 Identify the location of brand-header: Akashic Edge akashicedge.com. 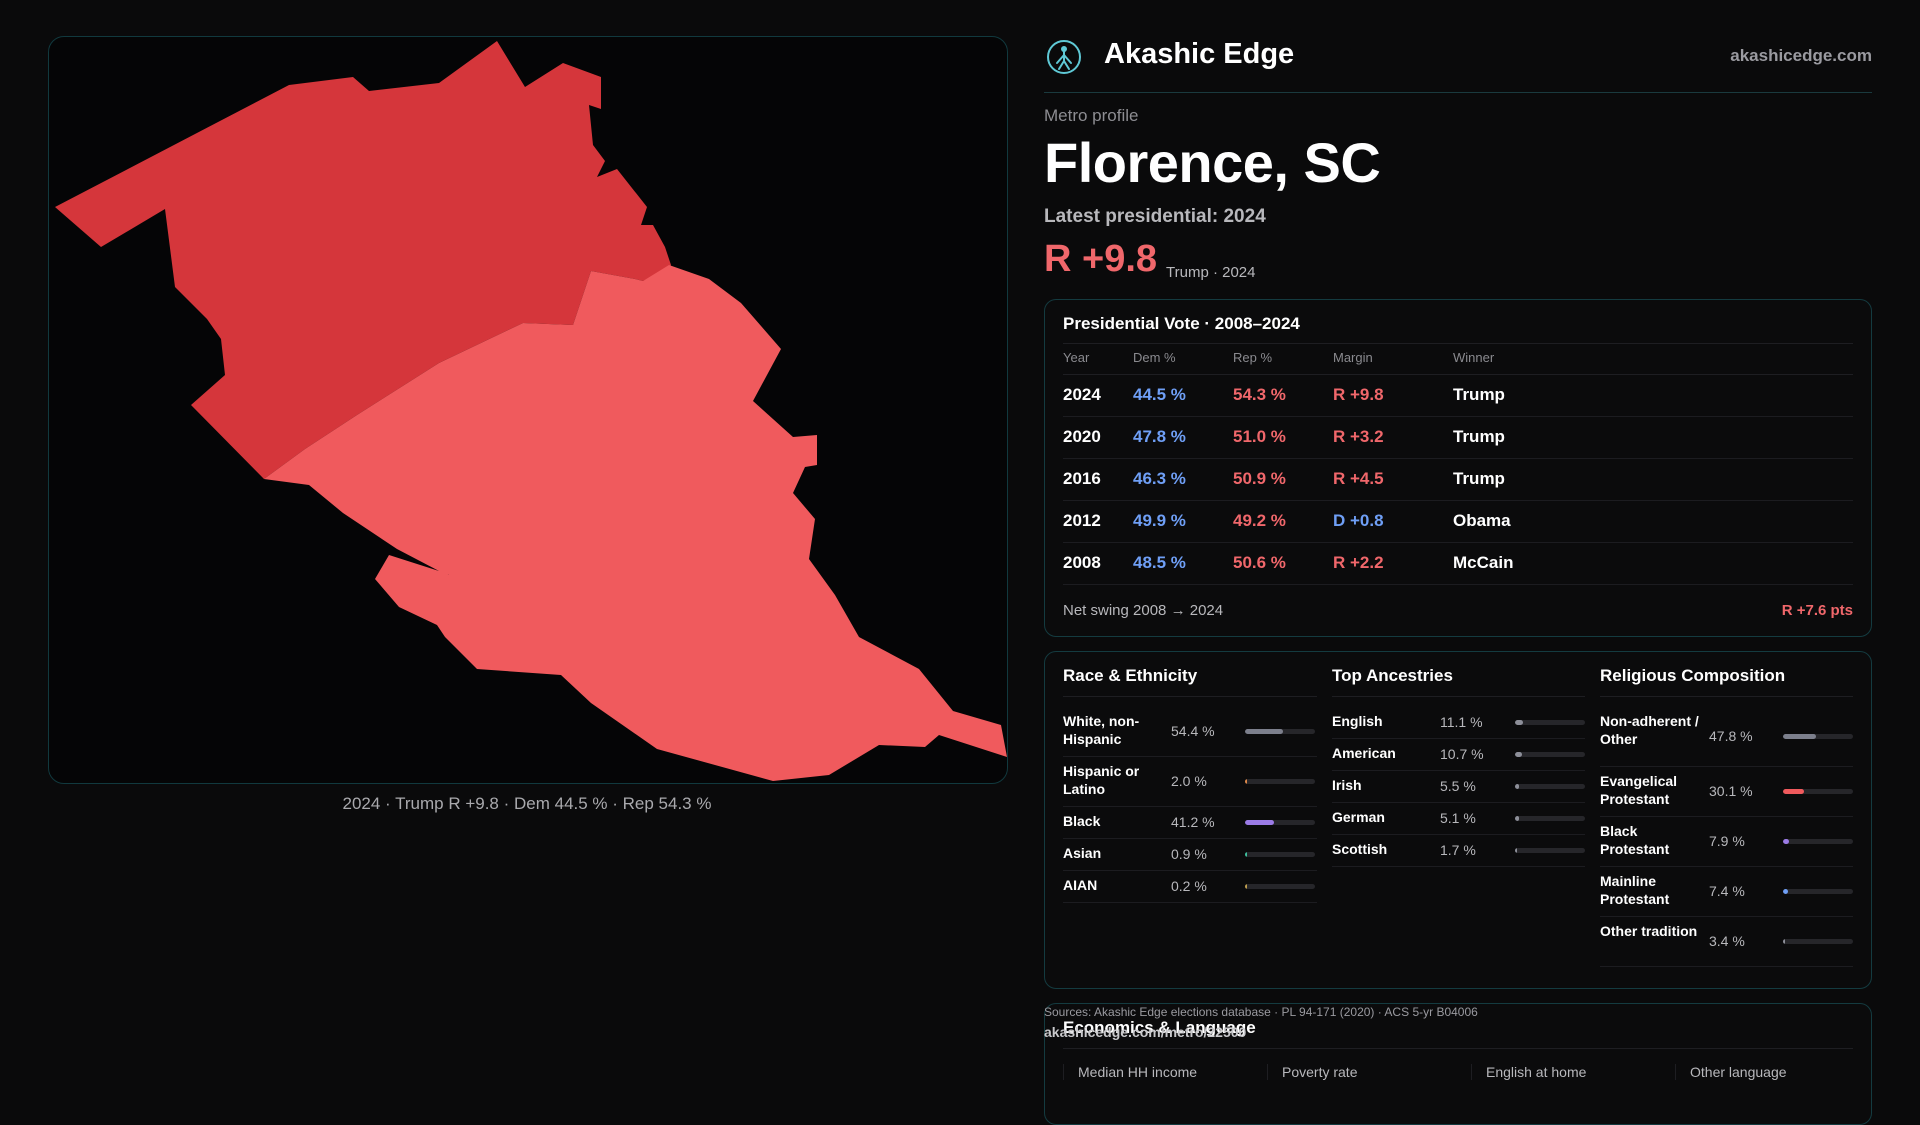
(1458, 64).